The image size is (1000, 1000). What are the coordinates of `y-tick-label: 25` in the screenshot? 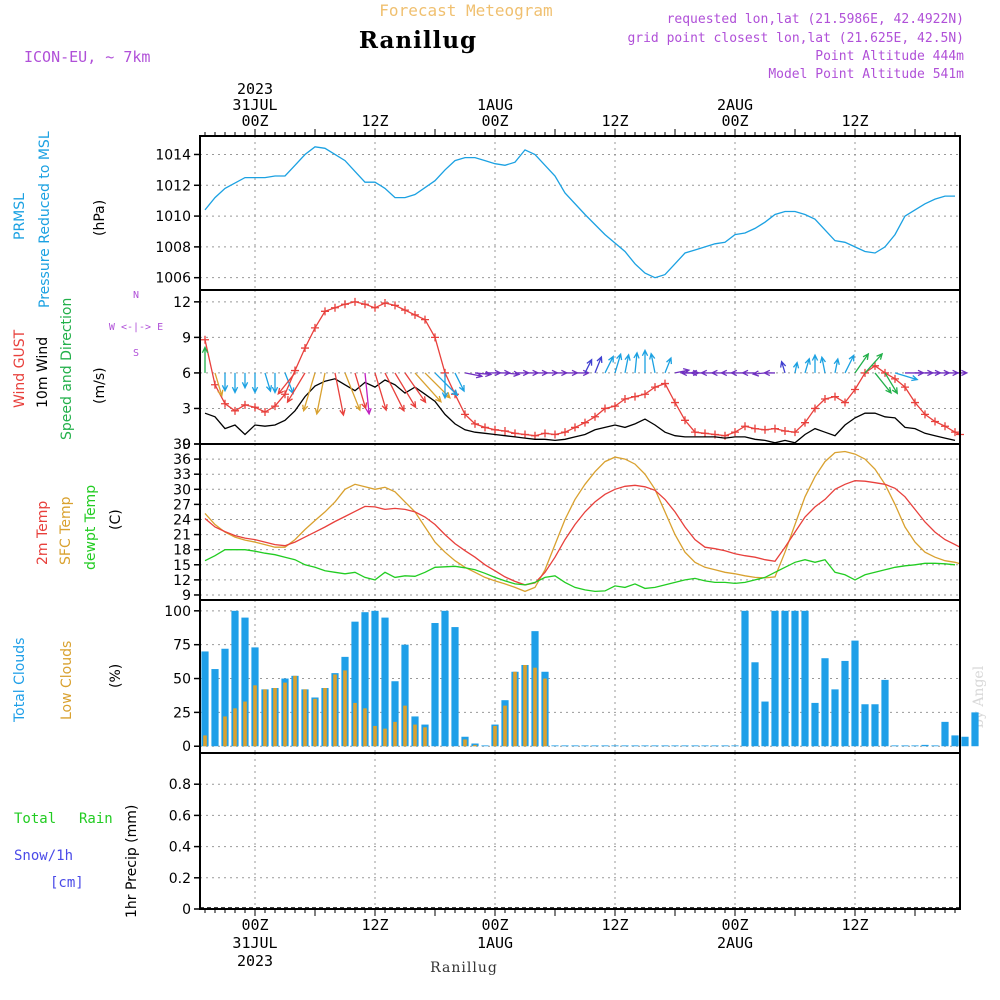 It's located at (182, 713).